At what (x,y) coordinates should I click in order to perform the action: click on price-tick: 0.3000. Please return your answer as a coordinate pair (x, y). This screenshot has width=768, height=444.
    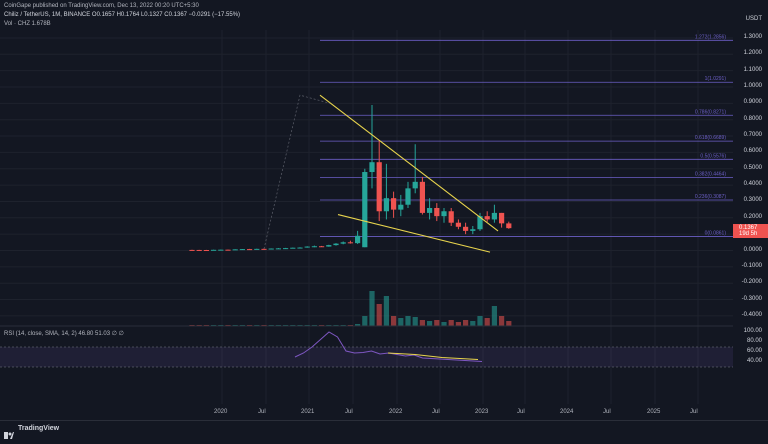
    Looking at the image, I should click on (752, 200).